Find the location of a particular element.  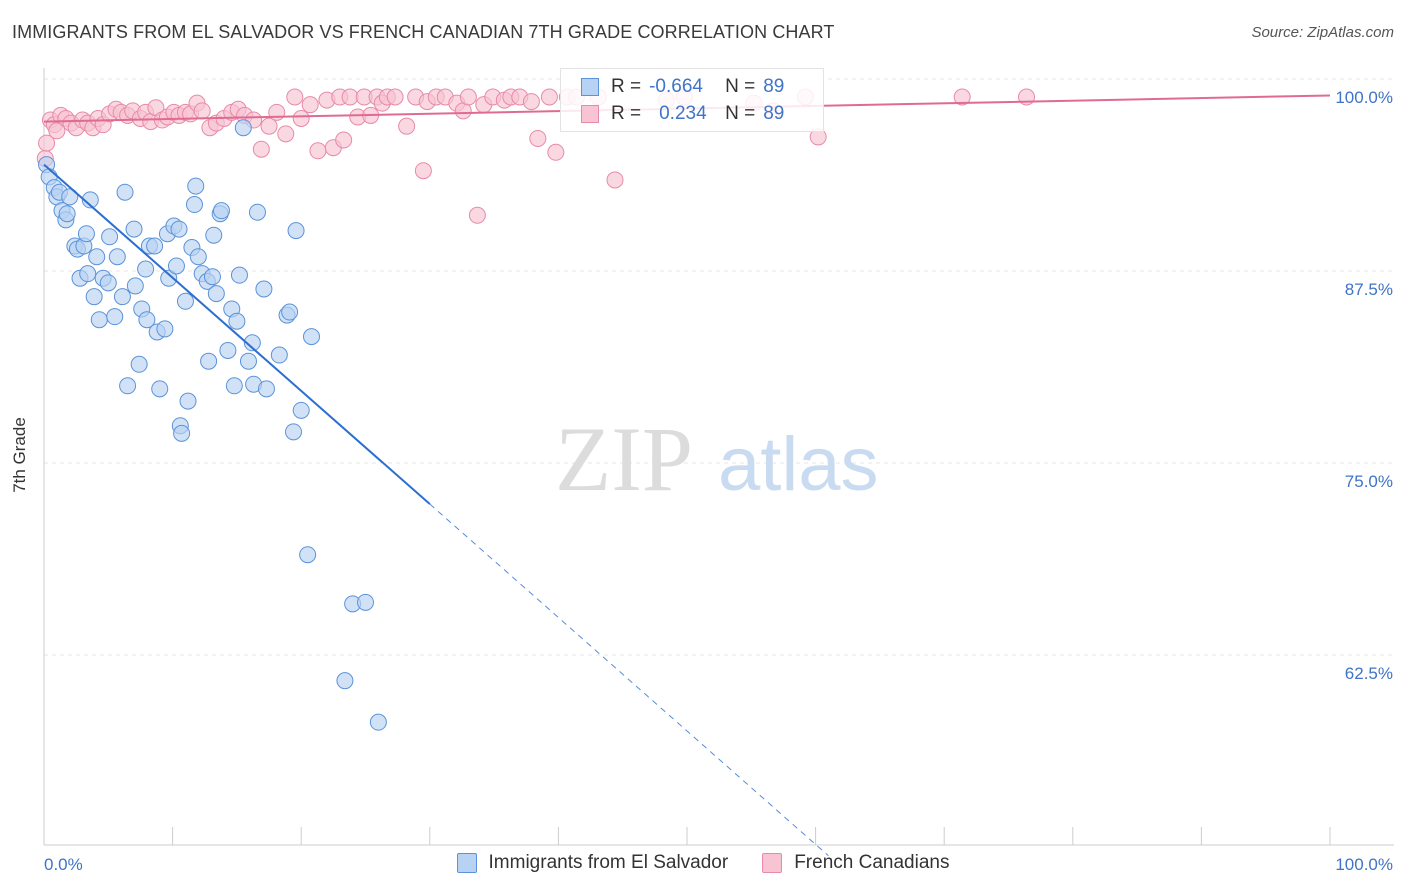

stats-legend: R = -0.664 N = 89 R = 0.234 N = 89 is located at coordinates (692, 100).